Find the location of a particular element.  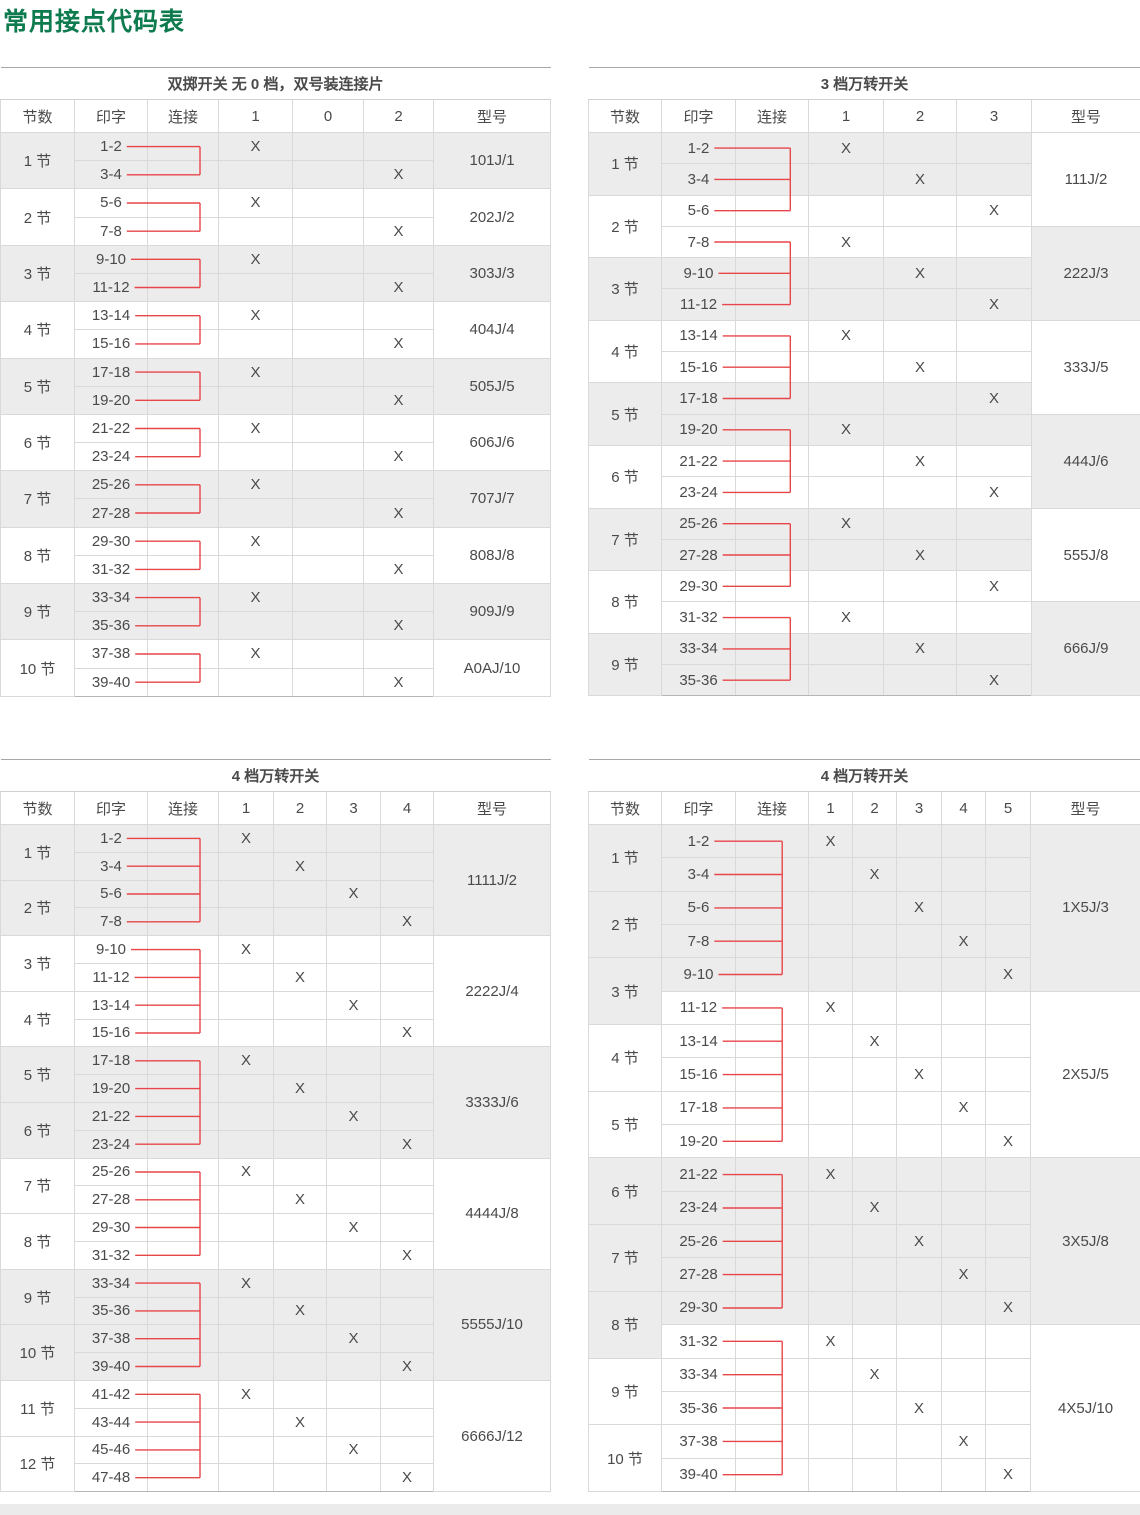

print-cell: 1-2 is located at coordinates (111, 146).